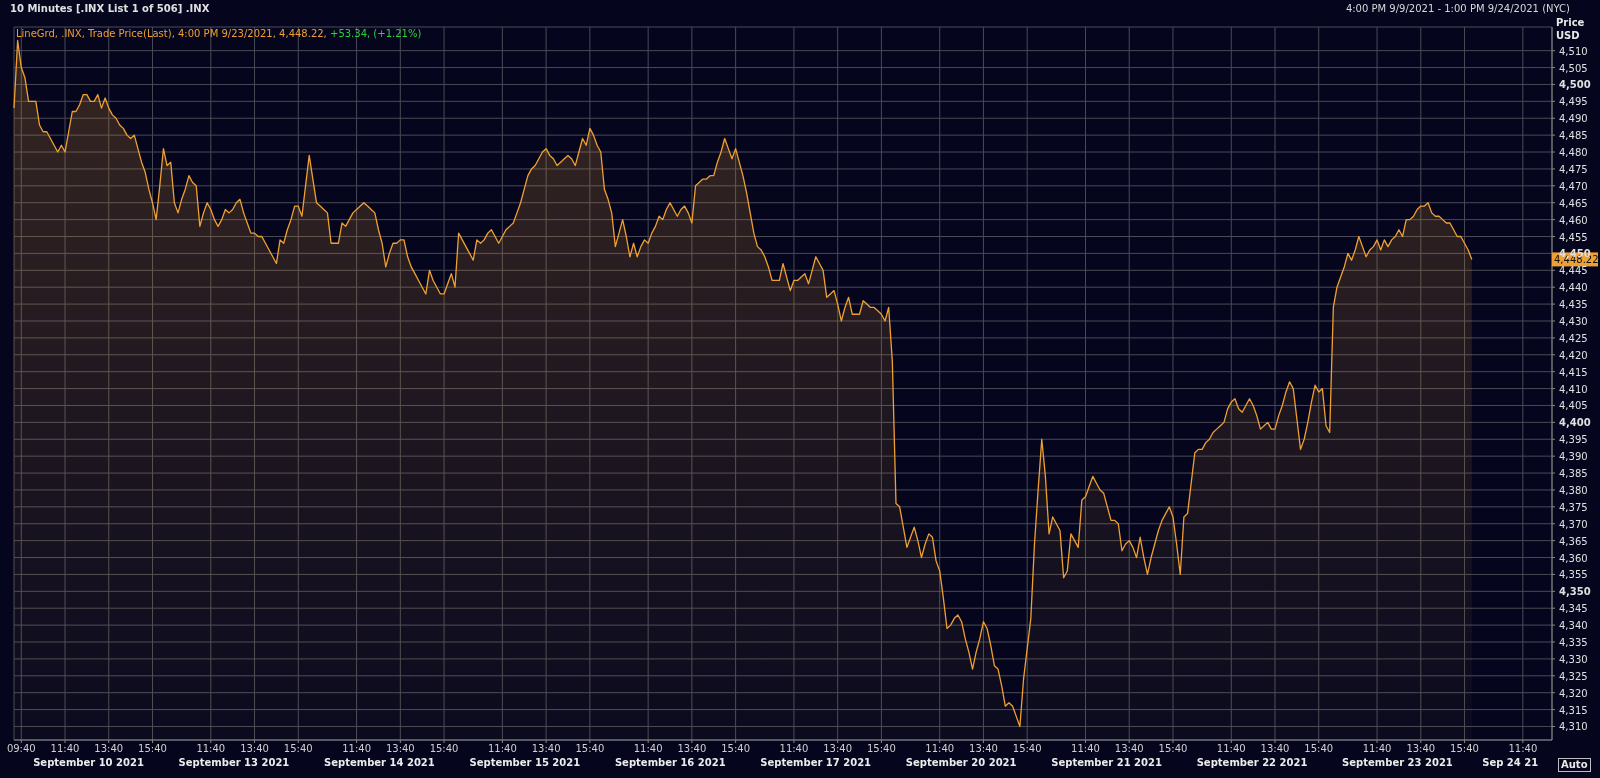  Describe the element at coordinates (1573, 524) in the screenshot. I see `y-tick-label: 4,370` at that location.